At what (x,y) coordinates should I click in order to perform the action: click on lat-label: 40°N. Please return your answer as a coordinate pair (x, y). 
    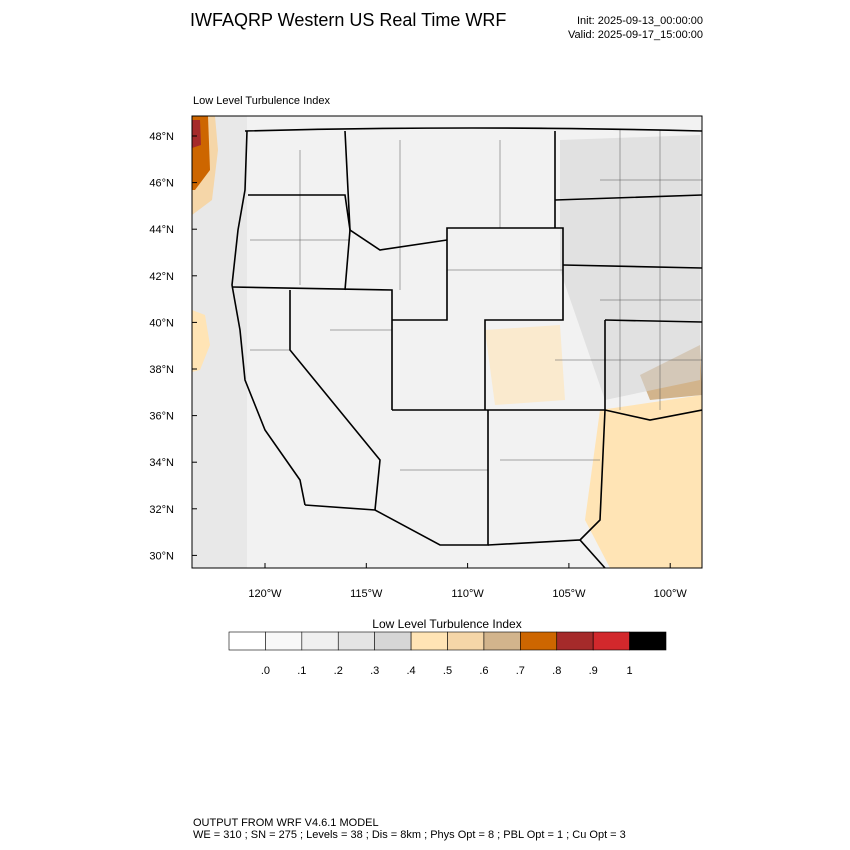
    Looking at the image, I should click on (161, 323).